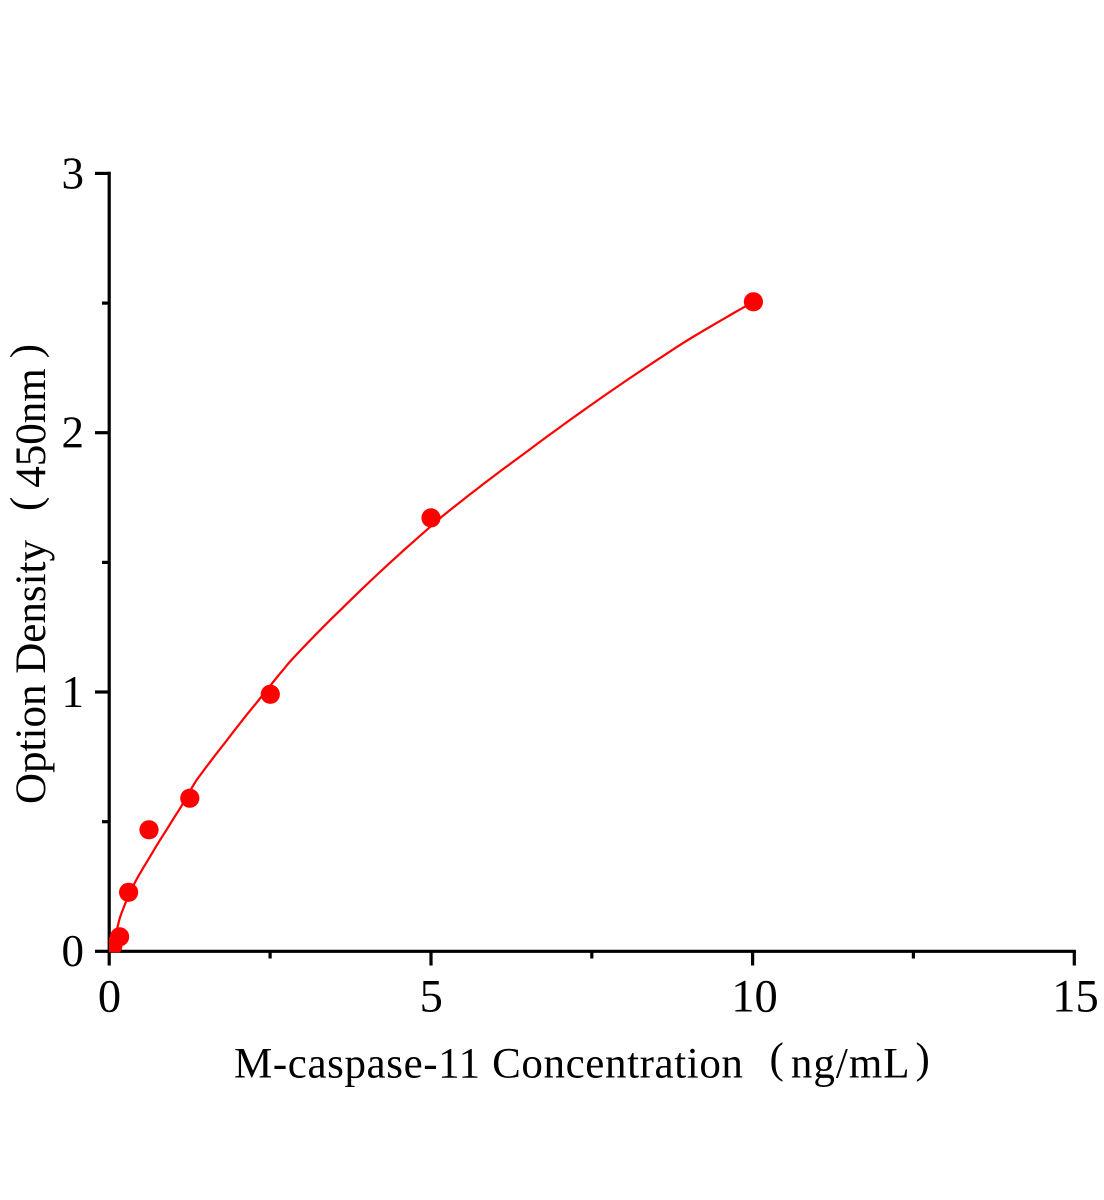  Describe the element at coordinates (73, 692) in the screenshot. I see `svg-text: 1` at that location.